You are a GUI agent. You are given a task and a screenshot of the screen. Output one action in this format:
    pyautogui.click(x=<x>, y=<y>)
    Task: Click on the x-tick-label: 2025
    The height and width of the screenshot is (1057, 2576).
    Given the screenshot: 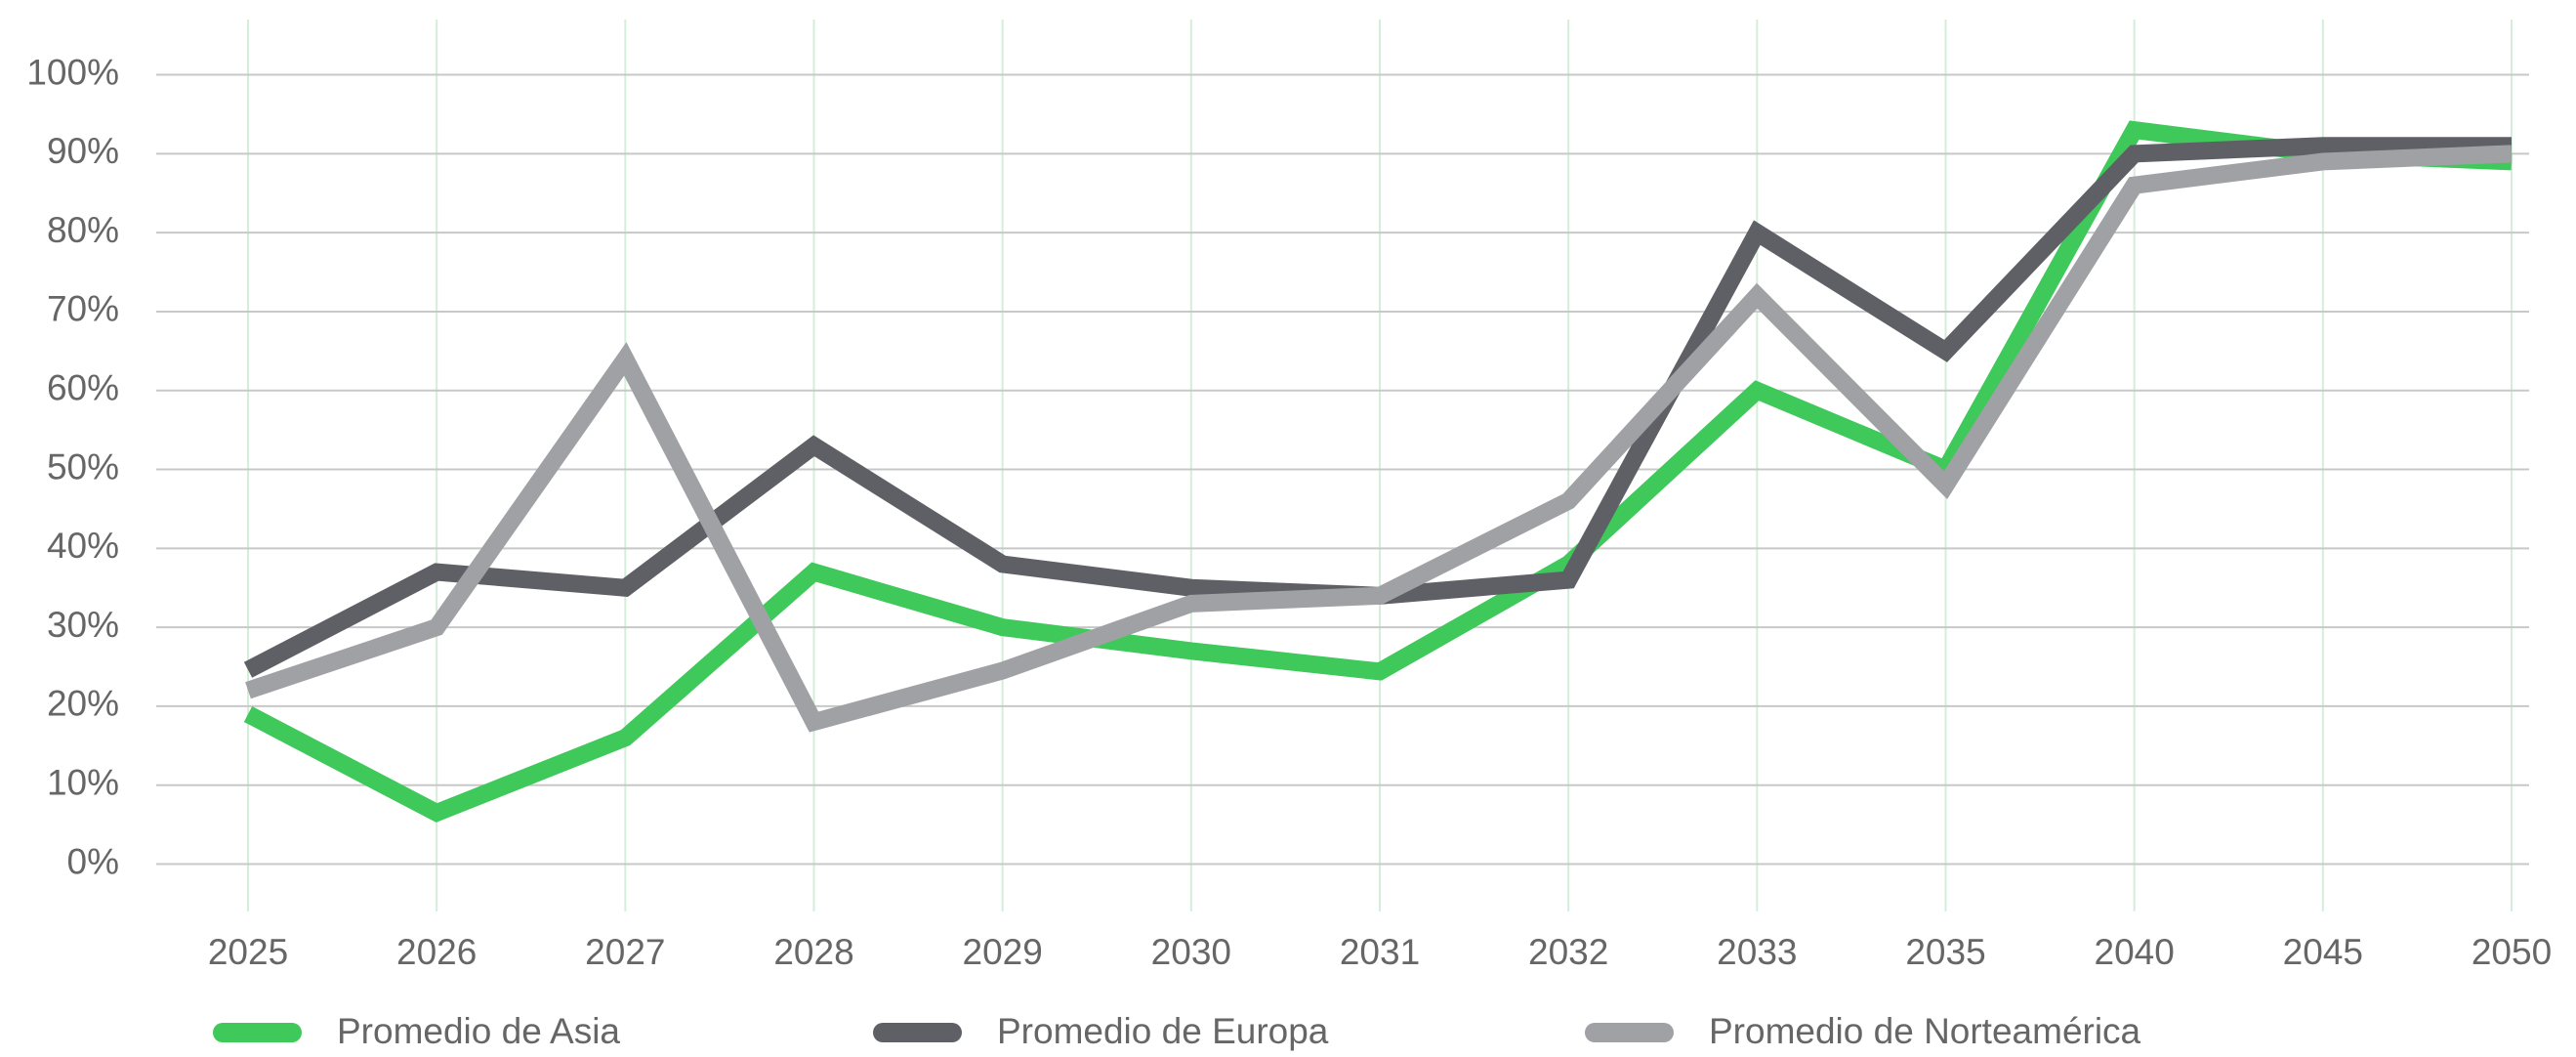 What is the action you would take?
    pyautogui.click(x=248, y=952)
    